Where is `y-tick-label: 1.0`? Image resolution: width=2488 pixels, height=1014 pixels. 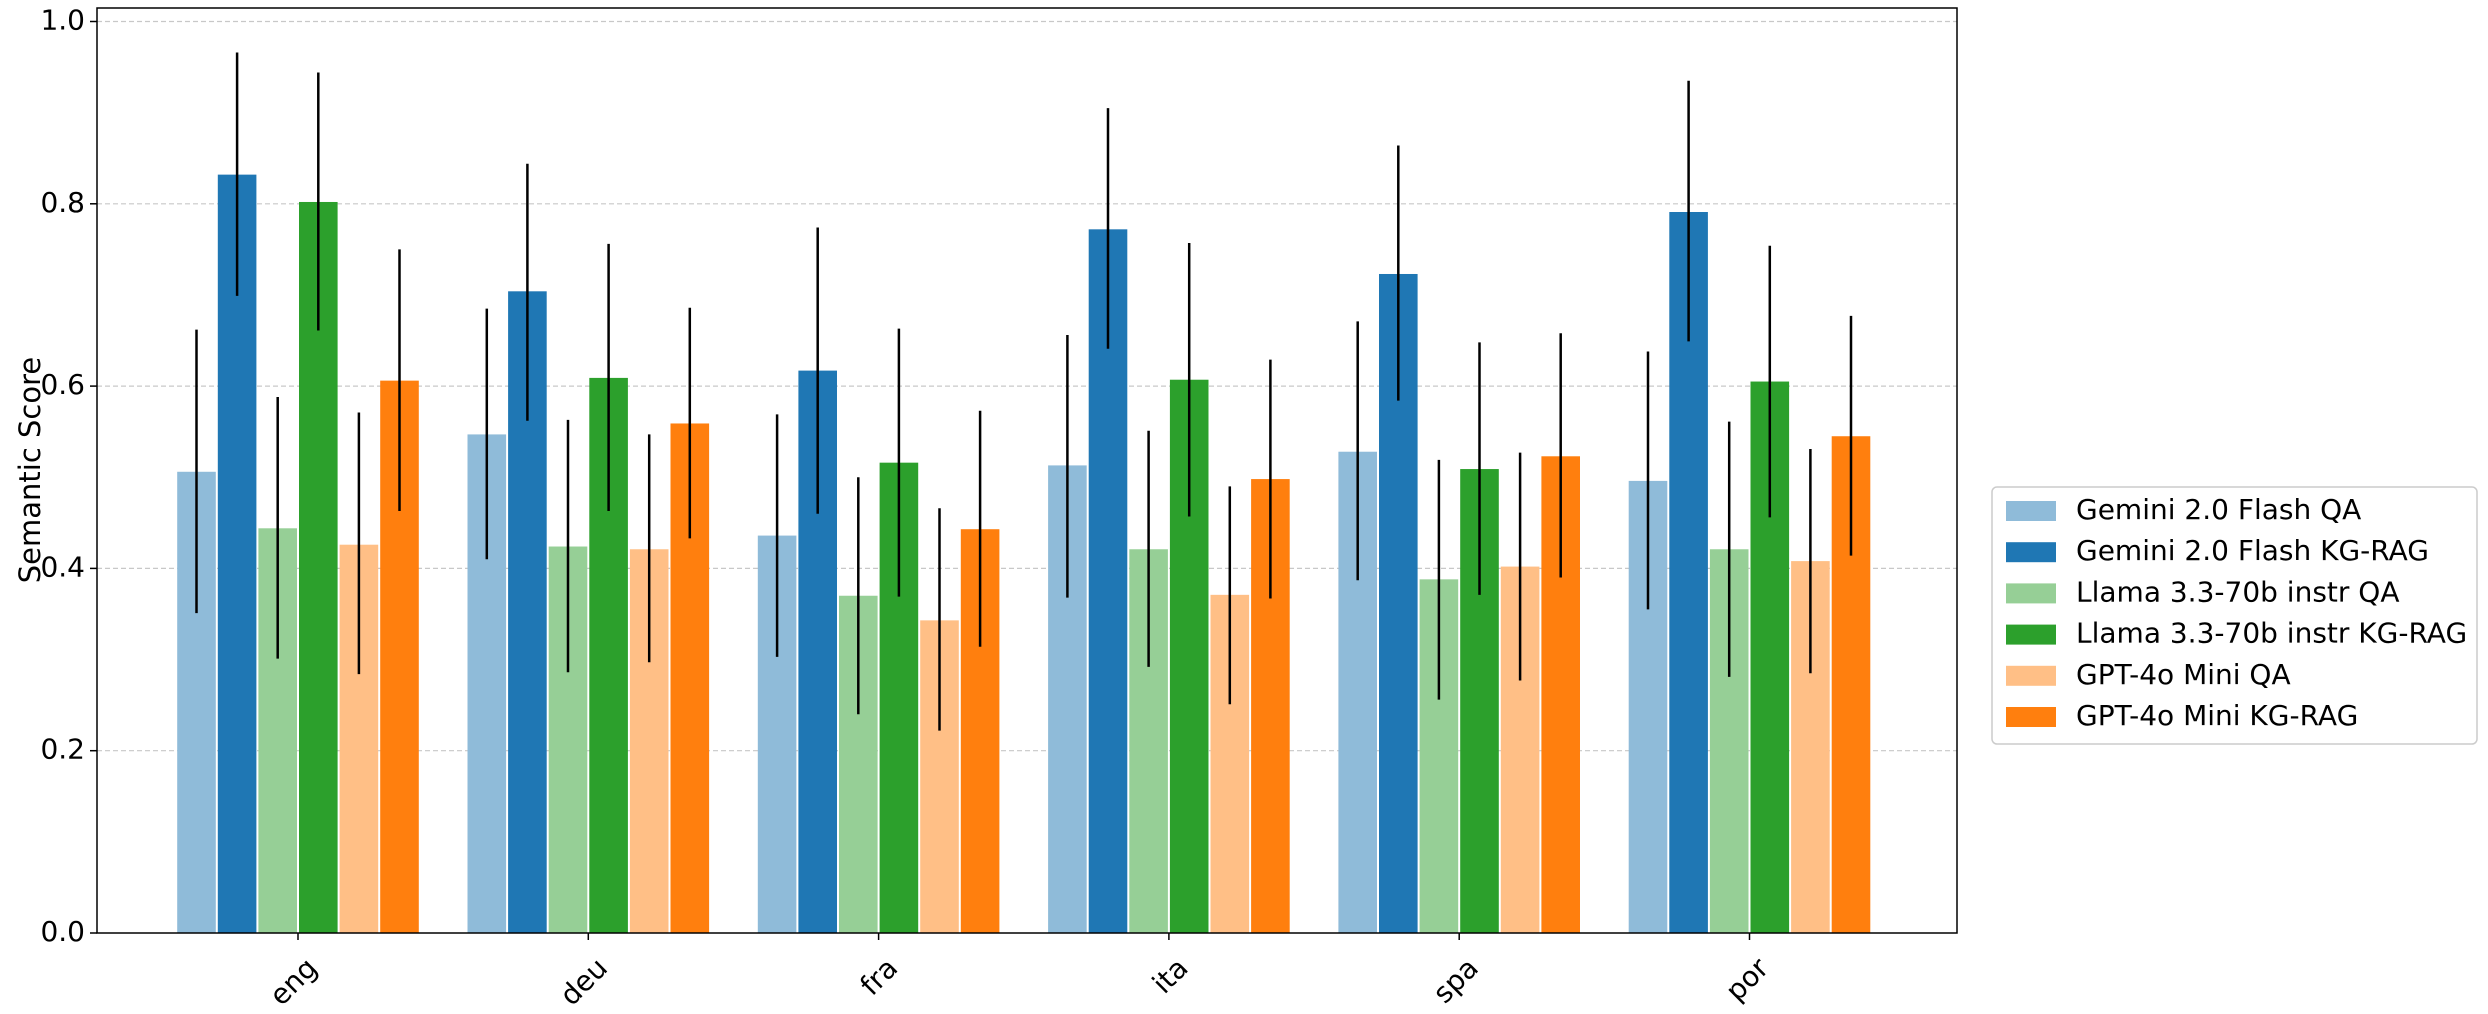
y-tick-label: 1.0 is located at coordinates (62, 20).